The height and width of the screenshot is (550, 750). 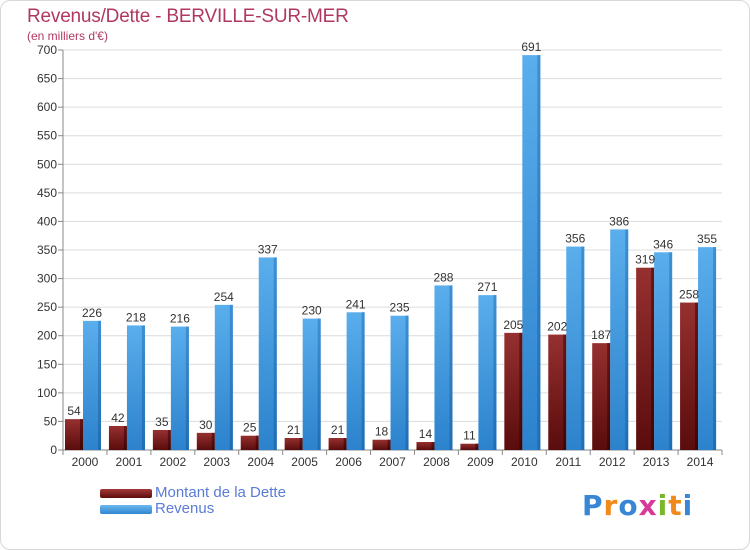 What do you see at coordinates (312, 311) in the screenshot?
I see `revenue-value-label: 230` at bounding box center [312, 311].